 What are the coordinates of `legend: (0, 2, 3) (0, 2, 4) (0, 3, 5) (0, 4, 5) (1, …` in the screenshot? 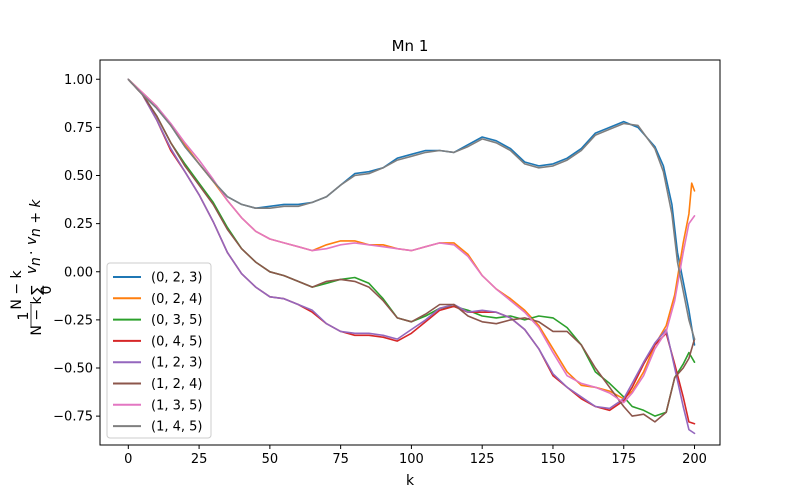 It's located at (159, 350).